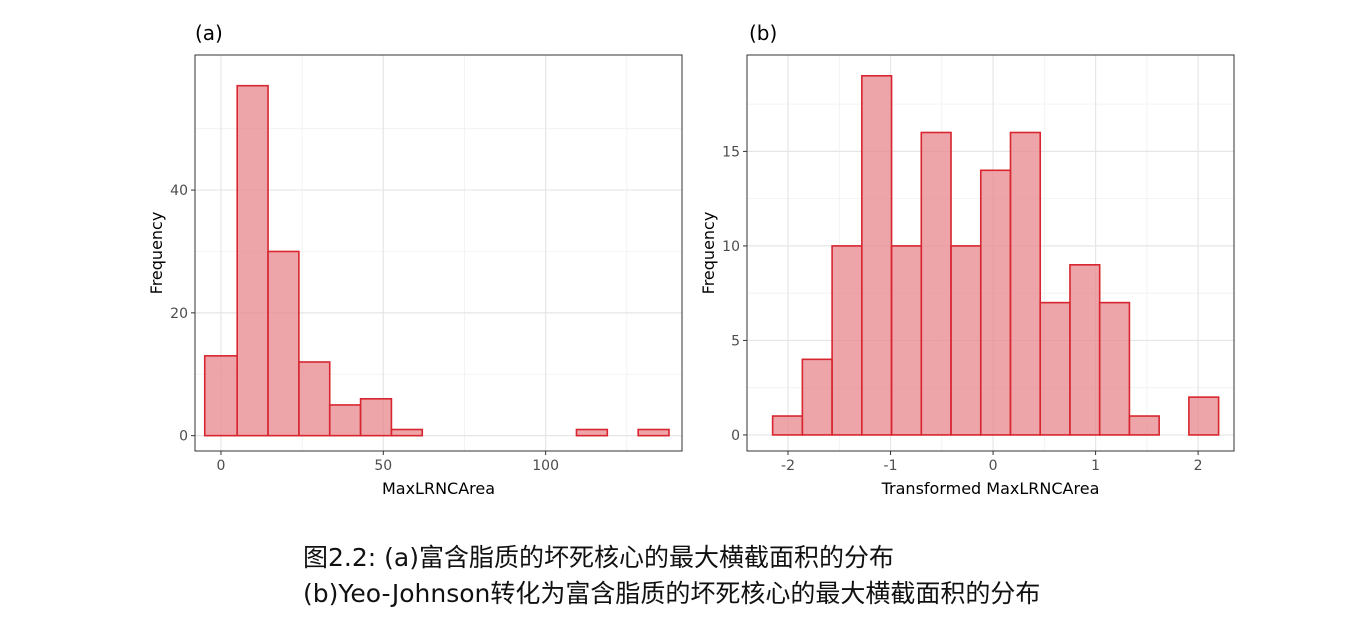  Describe the element at coordinates (179, 314) in the screenshot. I see `y-tick-label: 20` at that location.